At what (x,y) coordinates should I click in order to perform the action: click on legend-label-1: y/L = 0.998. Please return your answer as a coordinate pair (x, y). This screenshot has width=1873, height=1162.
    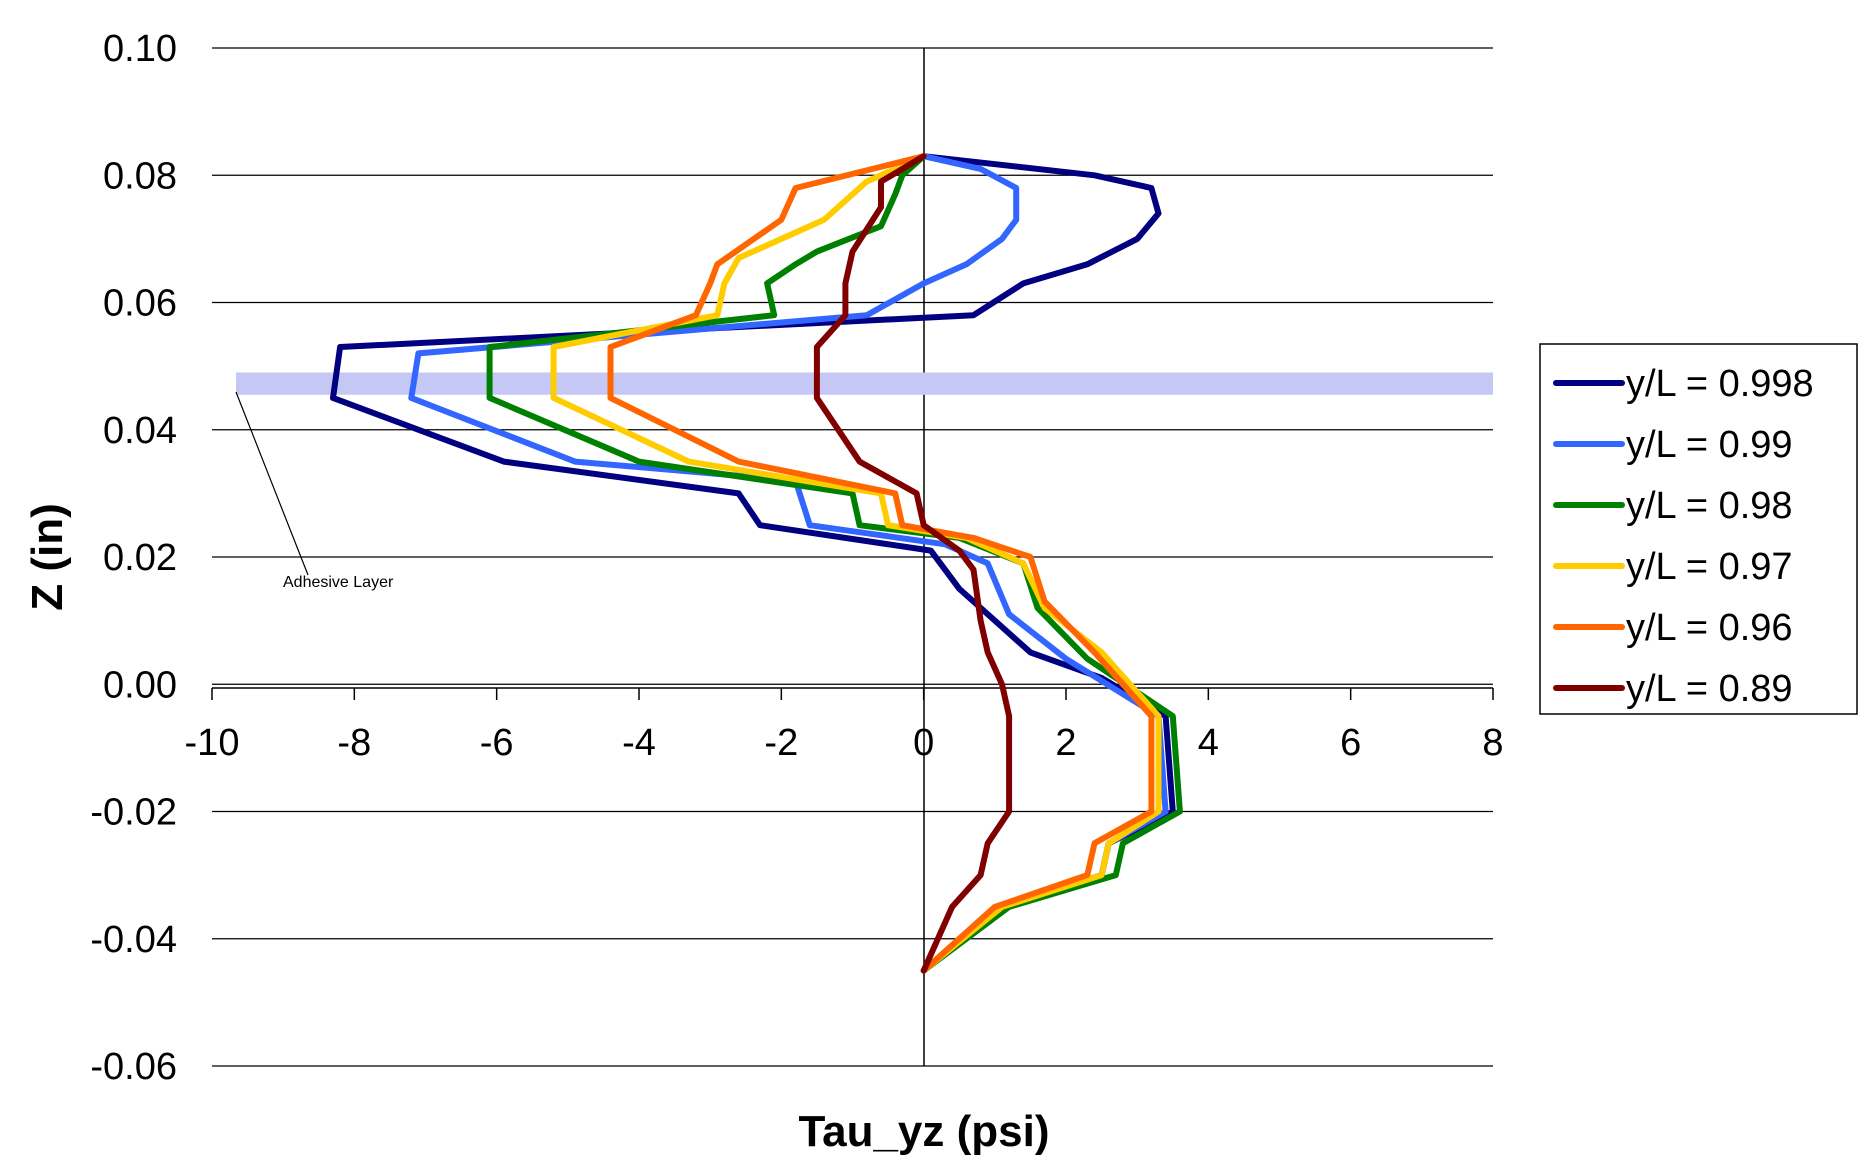
    Looking at the image, I should click on (1720, 384).